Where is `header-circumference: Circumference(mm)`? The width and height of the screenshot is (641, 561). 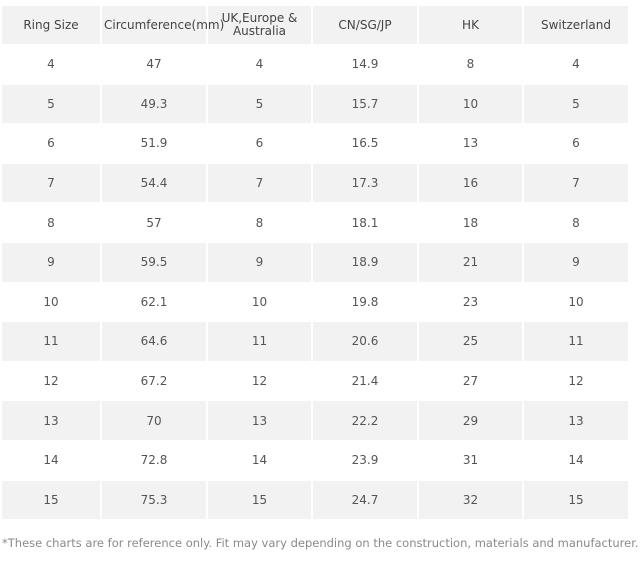 header-circumference: Circumference(mm) is located at coordinates (163, 25).